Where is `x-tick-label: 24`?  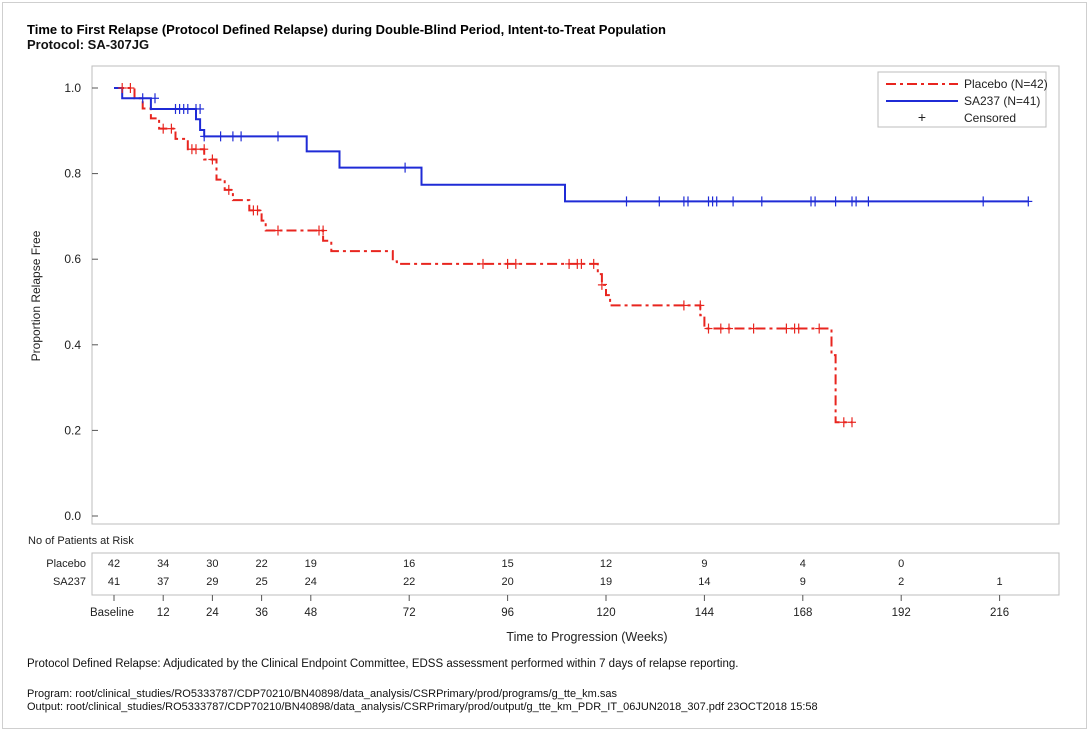 x-tick-label: 24 is located at coordinates (212, 613).